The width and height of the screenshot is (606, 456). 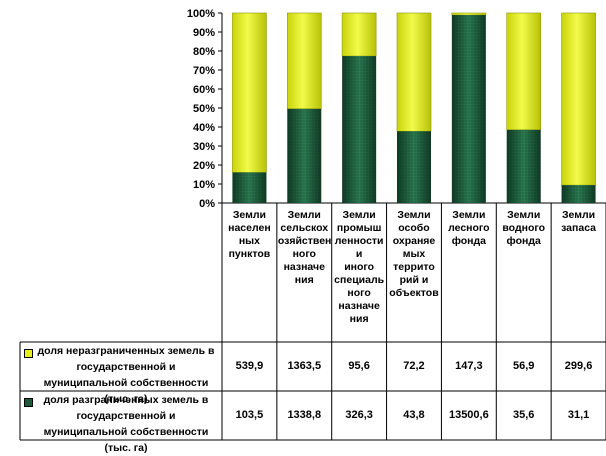 What do you see at coordinates (204, 128) in the screenshot?
I see `y-tick-label: 40%` at bounding box center [204, 128].